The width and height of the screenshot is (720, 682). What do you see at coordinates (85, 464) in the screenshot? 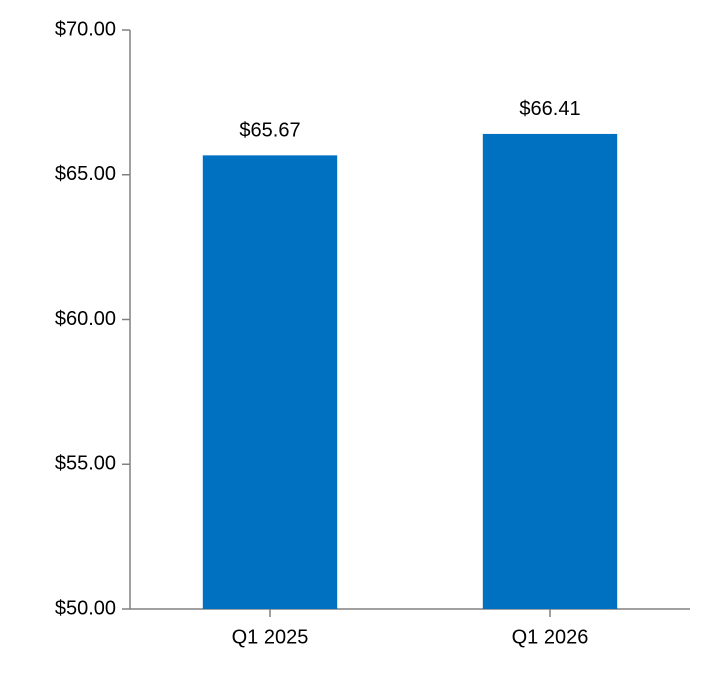
I see `y-tick-label: $55.00` at bounding box center [85, 464].